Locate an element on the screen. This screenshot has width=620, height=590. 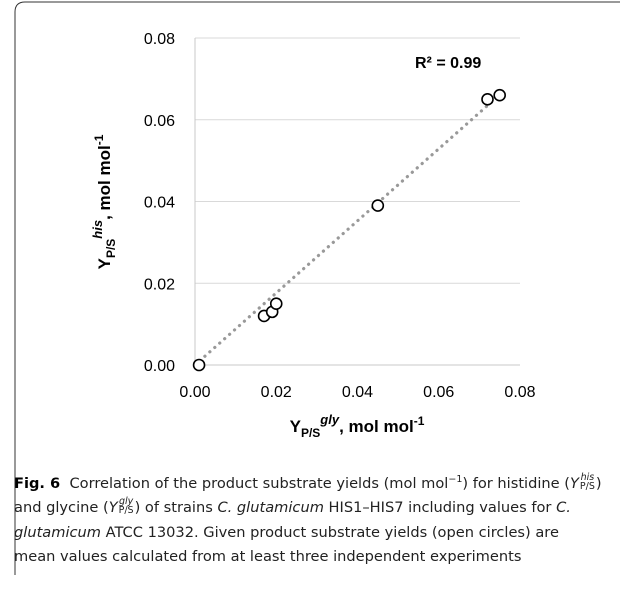
y-tick-label: 0.00 is located at coordinates (159, 366).